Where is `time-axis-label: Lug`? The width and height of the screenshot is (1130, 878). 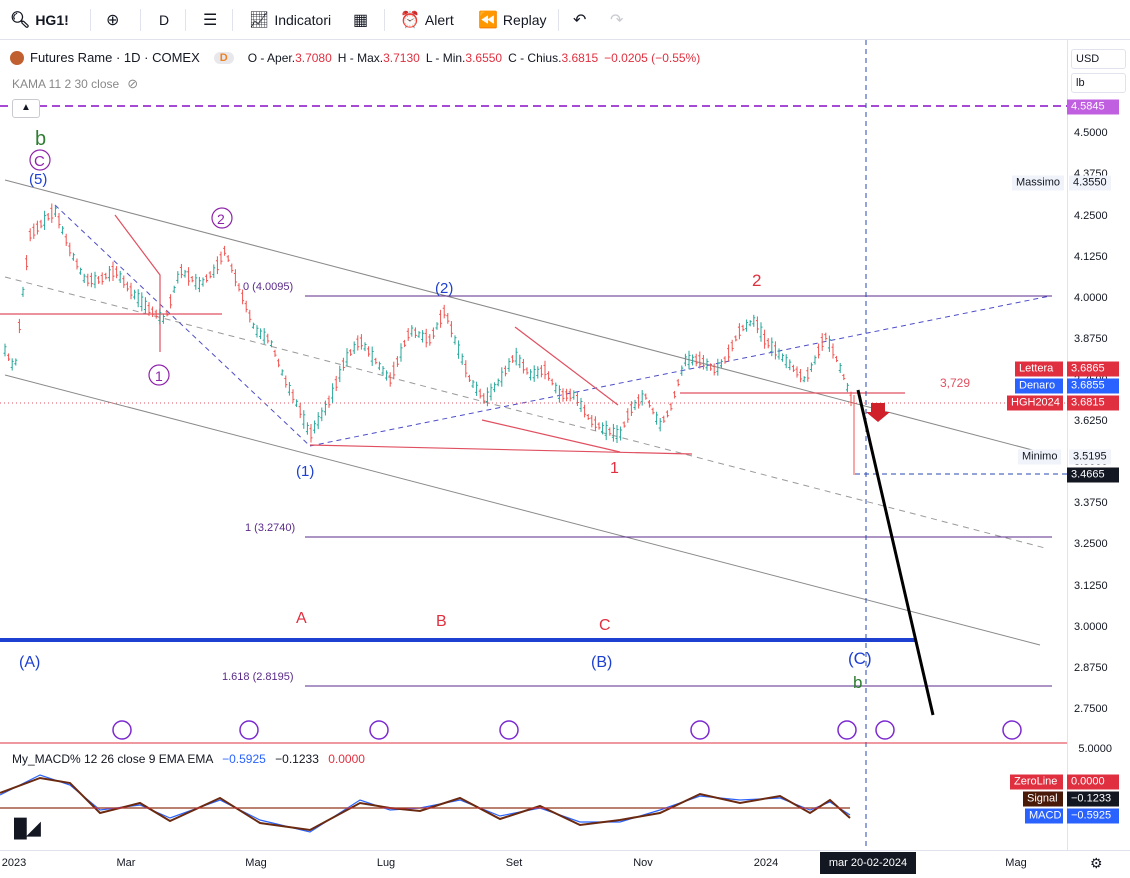 time-axis-label: Lug is located at coordinates (386, 863).